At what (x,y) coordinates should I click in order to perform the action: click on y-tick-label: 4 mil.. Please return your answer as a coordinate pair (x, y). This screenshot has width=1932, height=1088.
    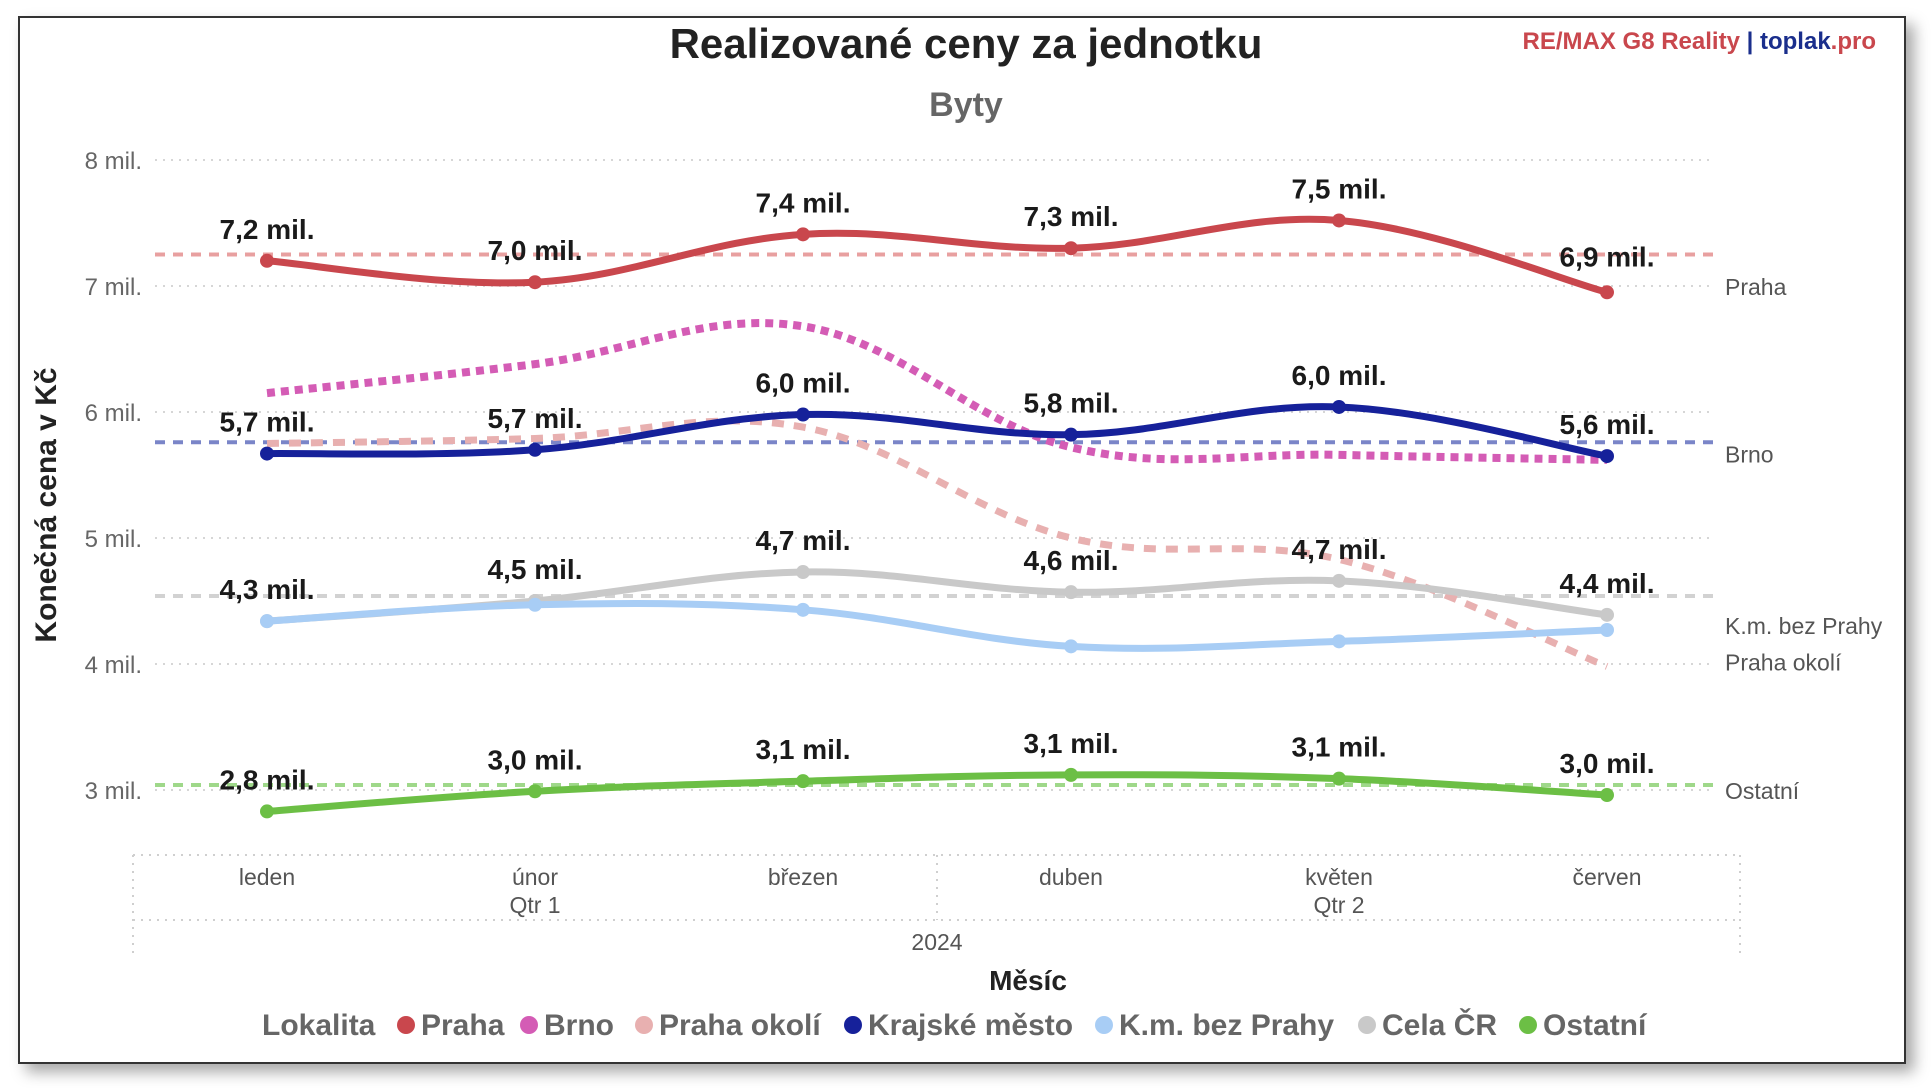
    Looking at the image, I should click on (113, 665).